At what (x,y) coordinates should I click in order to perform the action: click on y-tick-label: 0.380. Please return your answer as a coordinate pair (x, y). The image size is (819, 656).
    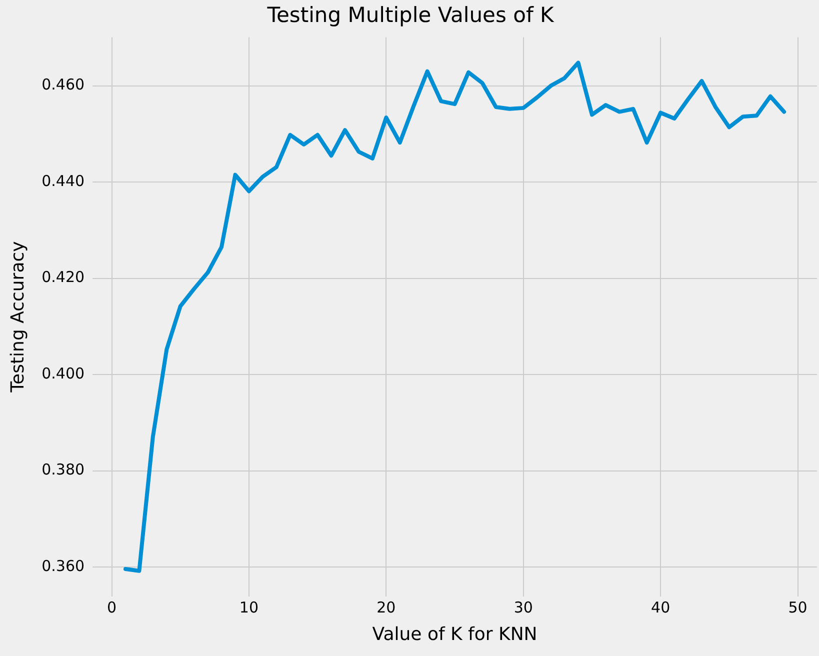
    Looking at the image, I should click on (63, 469).